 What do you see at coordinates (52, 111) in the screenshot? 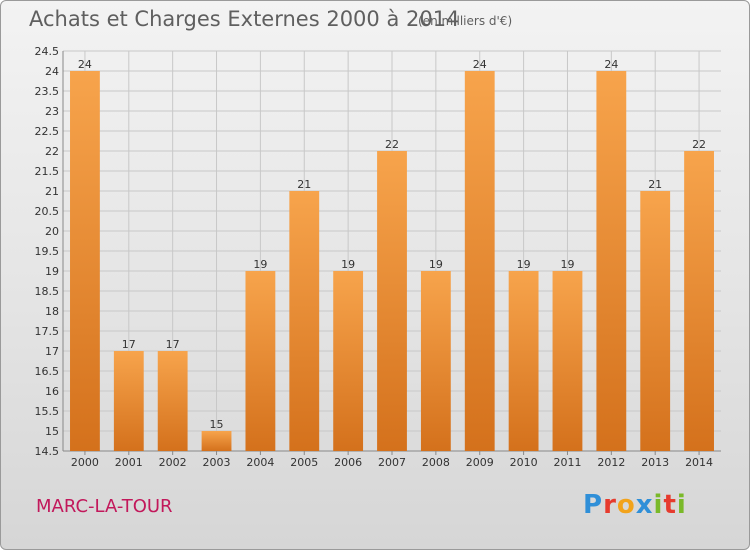
I see `y-tick-label: 23` at bounding box center [52, 111].